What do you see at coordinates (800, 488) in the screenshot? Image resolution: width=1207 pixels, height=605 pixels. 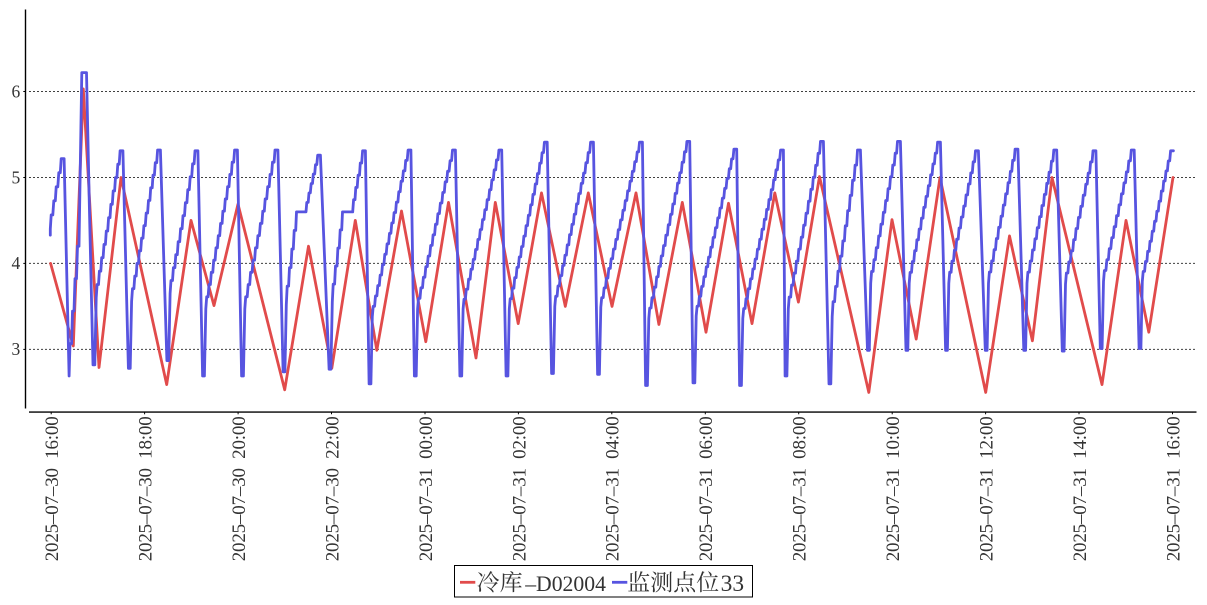 I see `svg-text: 2025–07–31 08:00` at bounding box center [800, 488].